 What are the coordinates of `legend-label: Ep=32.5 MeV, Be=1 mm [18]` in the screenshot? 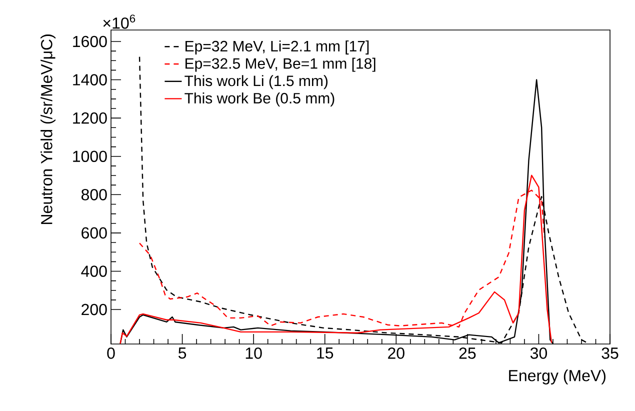 It's located at (281, 65).